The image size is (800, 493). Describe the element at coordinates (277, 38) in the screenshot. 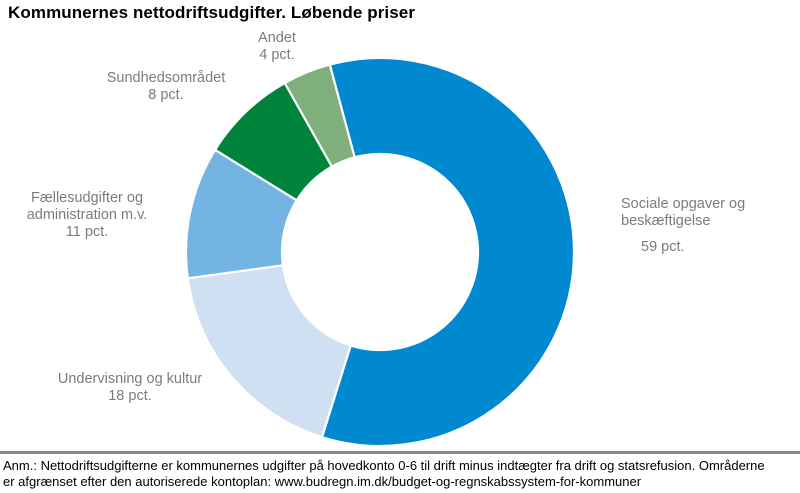

I see `segment-label-text: Andet` at that location.